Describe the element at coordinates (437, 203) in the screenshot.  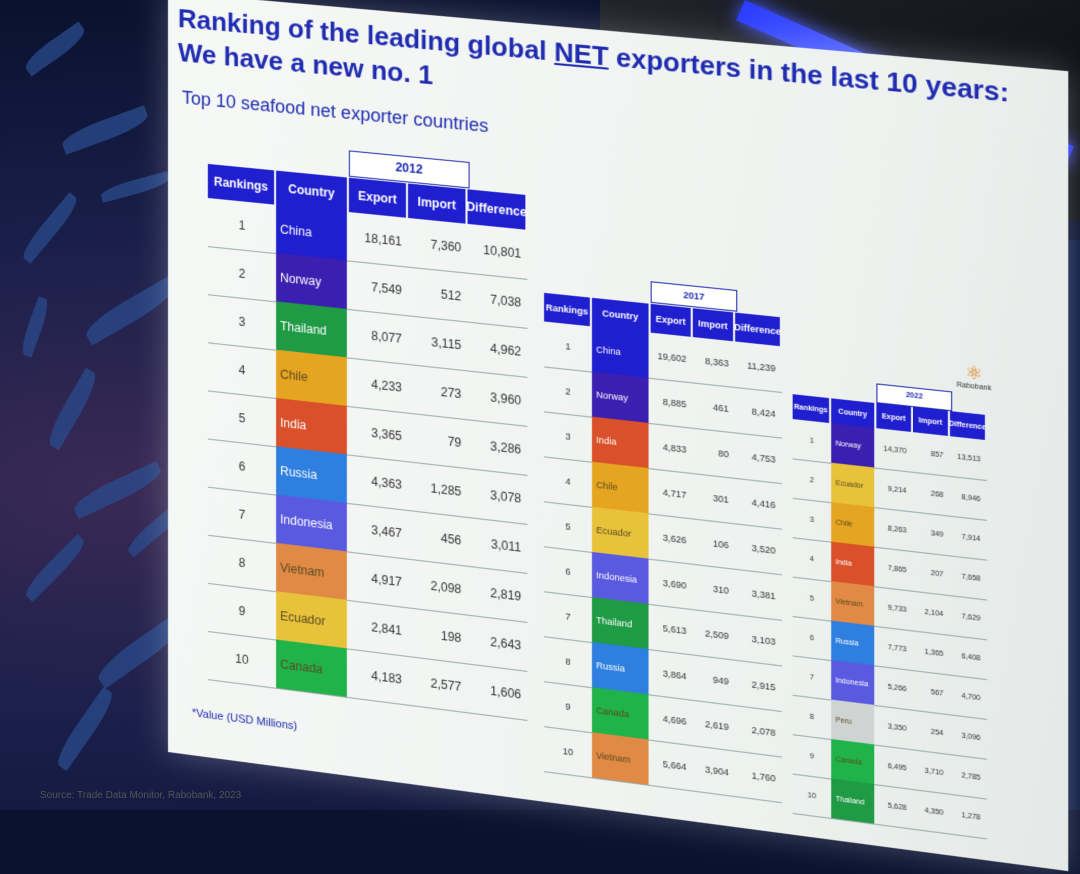
I see `header-import: Import` at that location.